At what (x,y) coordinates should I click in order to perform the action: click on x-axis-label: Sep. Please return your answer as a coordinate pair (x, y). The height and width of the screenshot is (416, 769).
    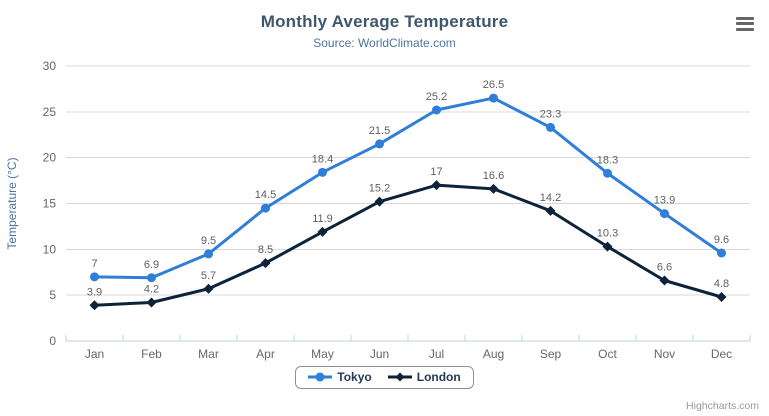
    Looking at the image, I should click on (551, 354).